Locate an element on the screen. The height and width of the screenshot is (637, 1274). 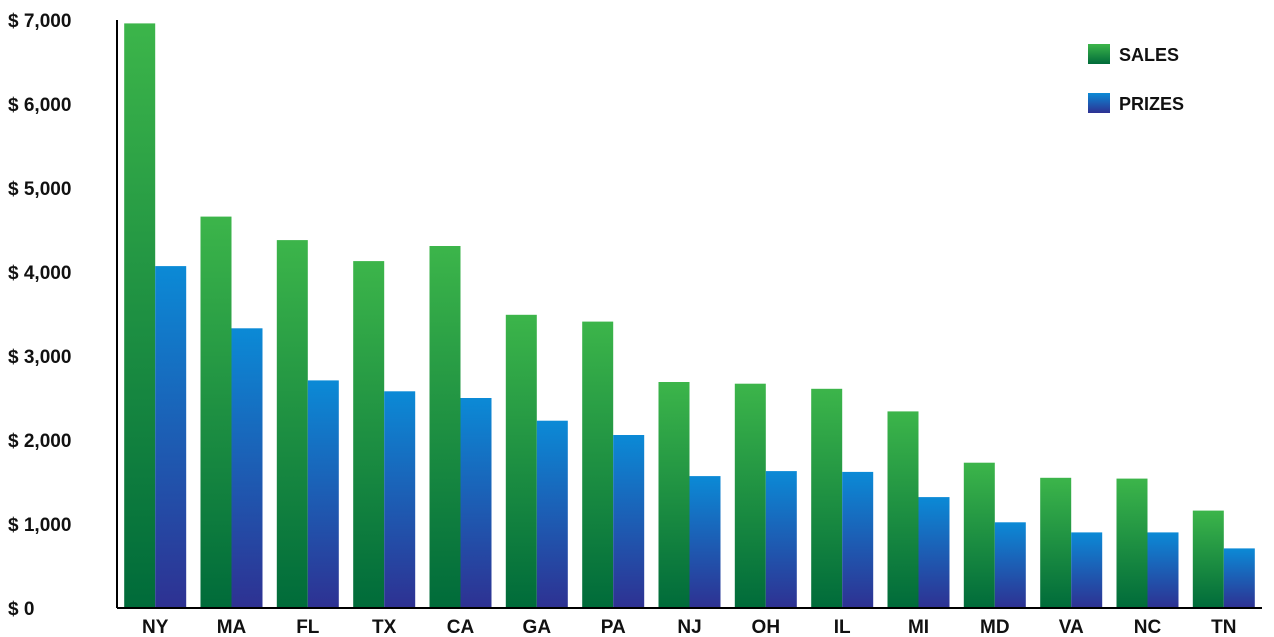
legend-label-sales: SALES is located at coordinates (1149, 55).